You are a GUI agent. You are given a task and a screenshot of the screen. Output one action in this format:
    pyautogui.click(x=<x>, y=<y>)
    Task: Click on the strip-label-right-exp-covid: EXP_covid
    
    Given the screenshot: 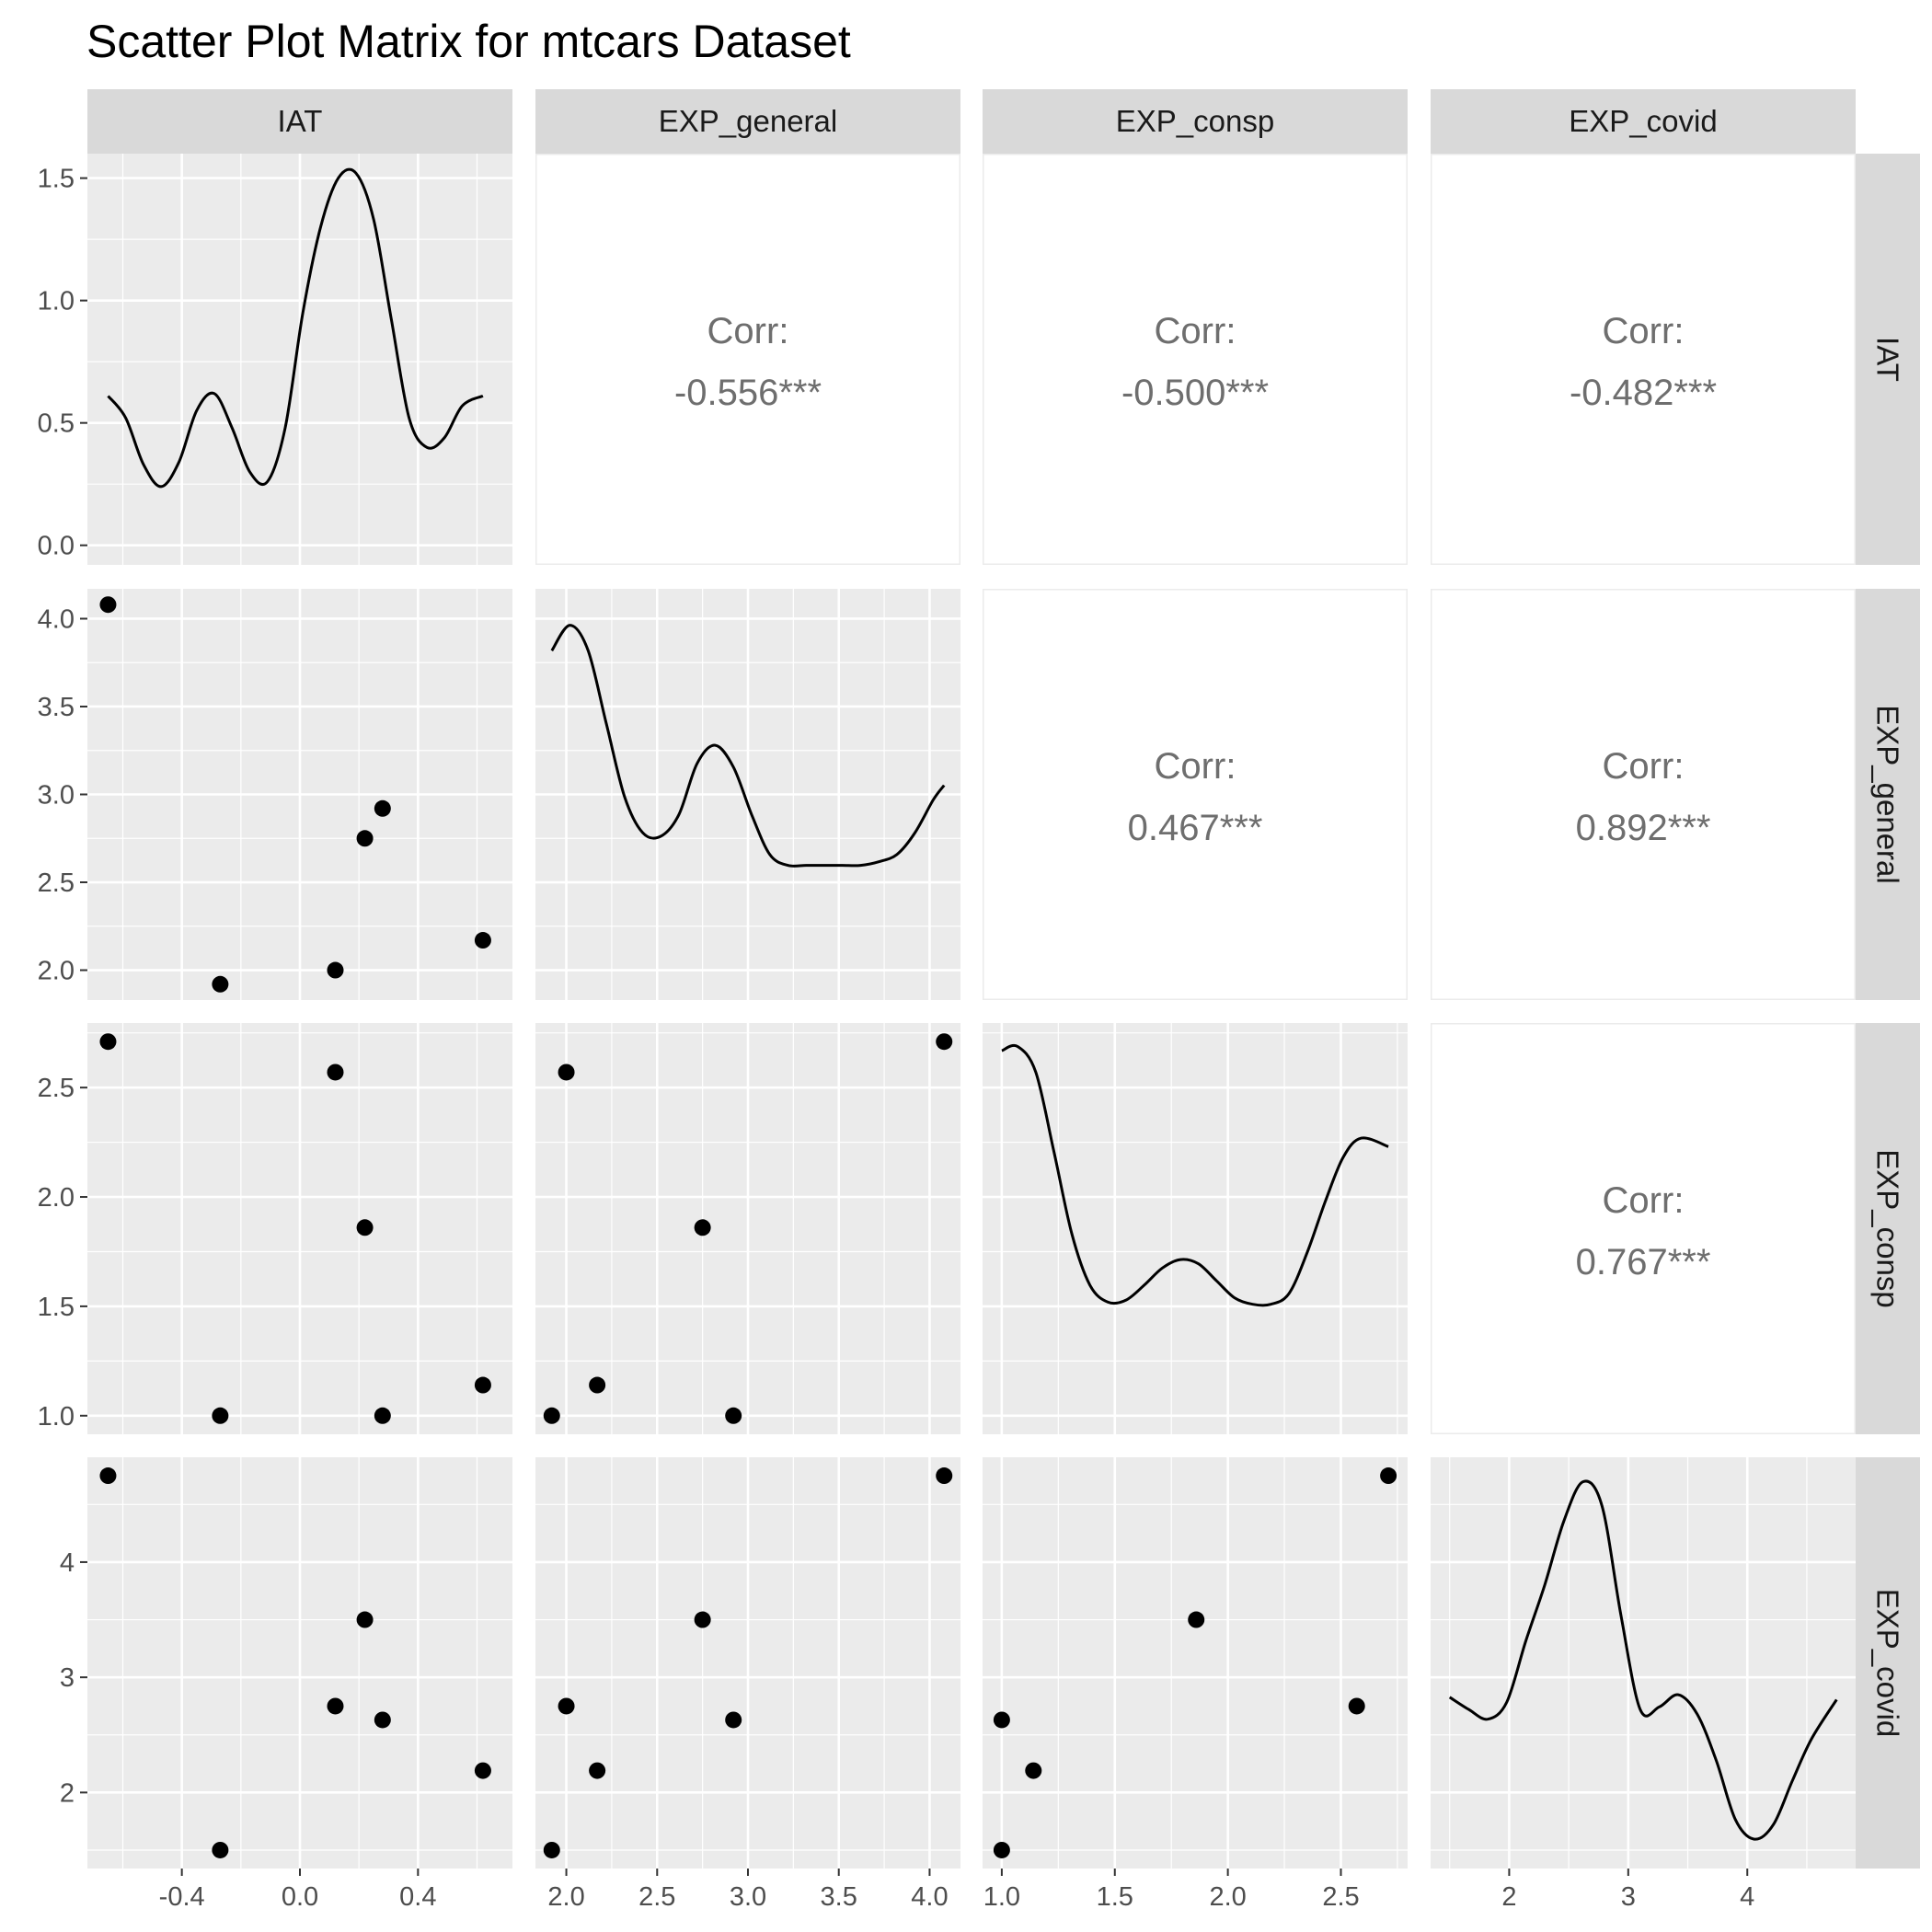 What is the action you would take?
    pyautogui.click(x=1888, y=1663)
    